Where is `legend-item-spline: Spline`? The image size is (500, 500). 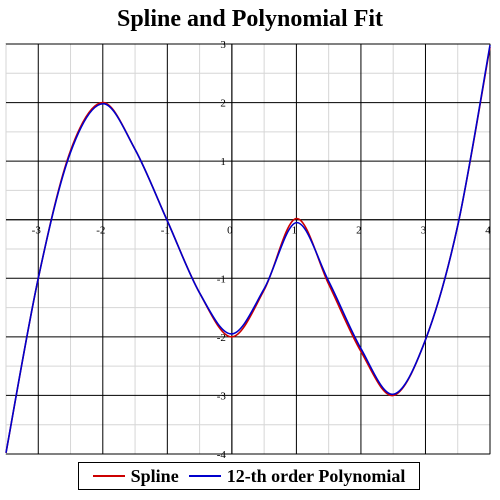 legend-item-spline: Spline is located at coordinates (135, 476).